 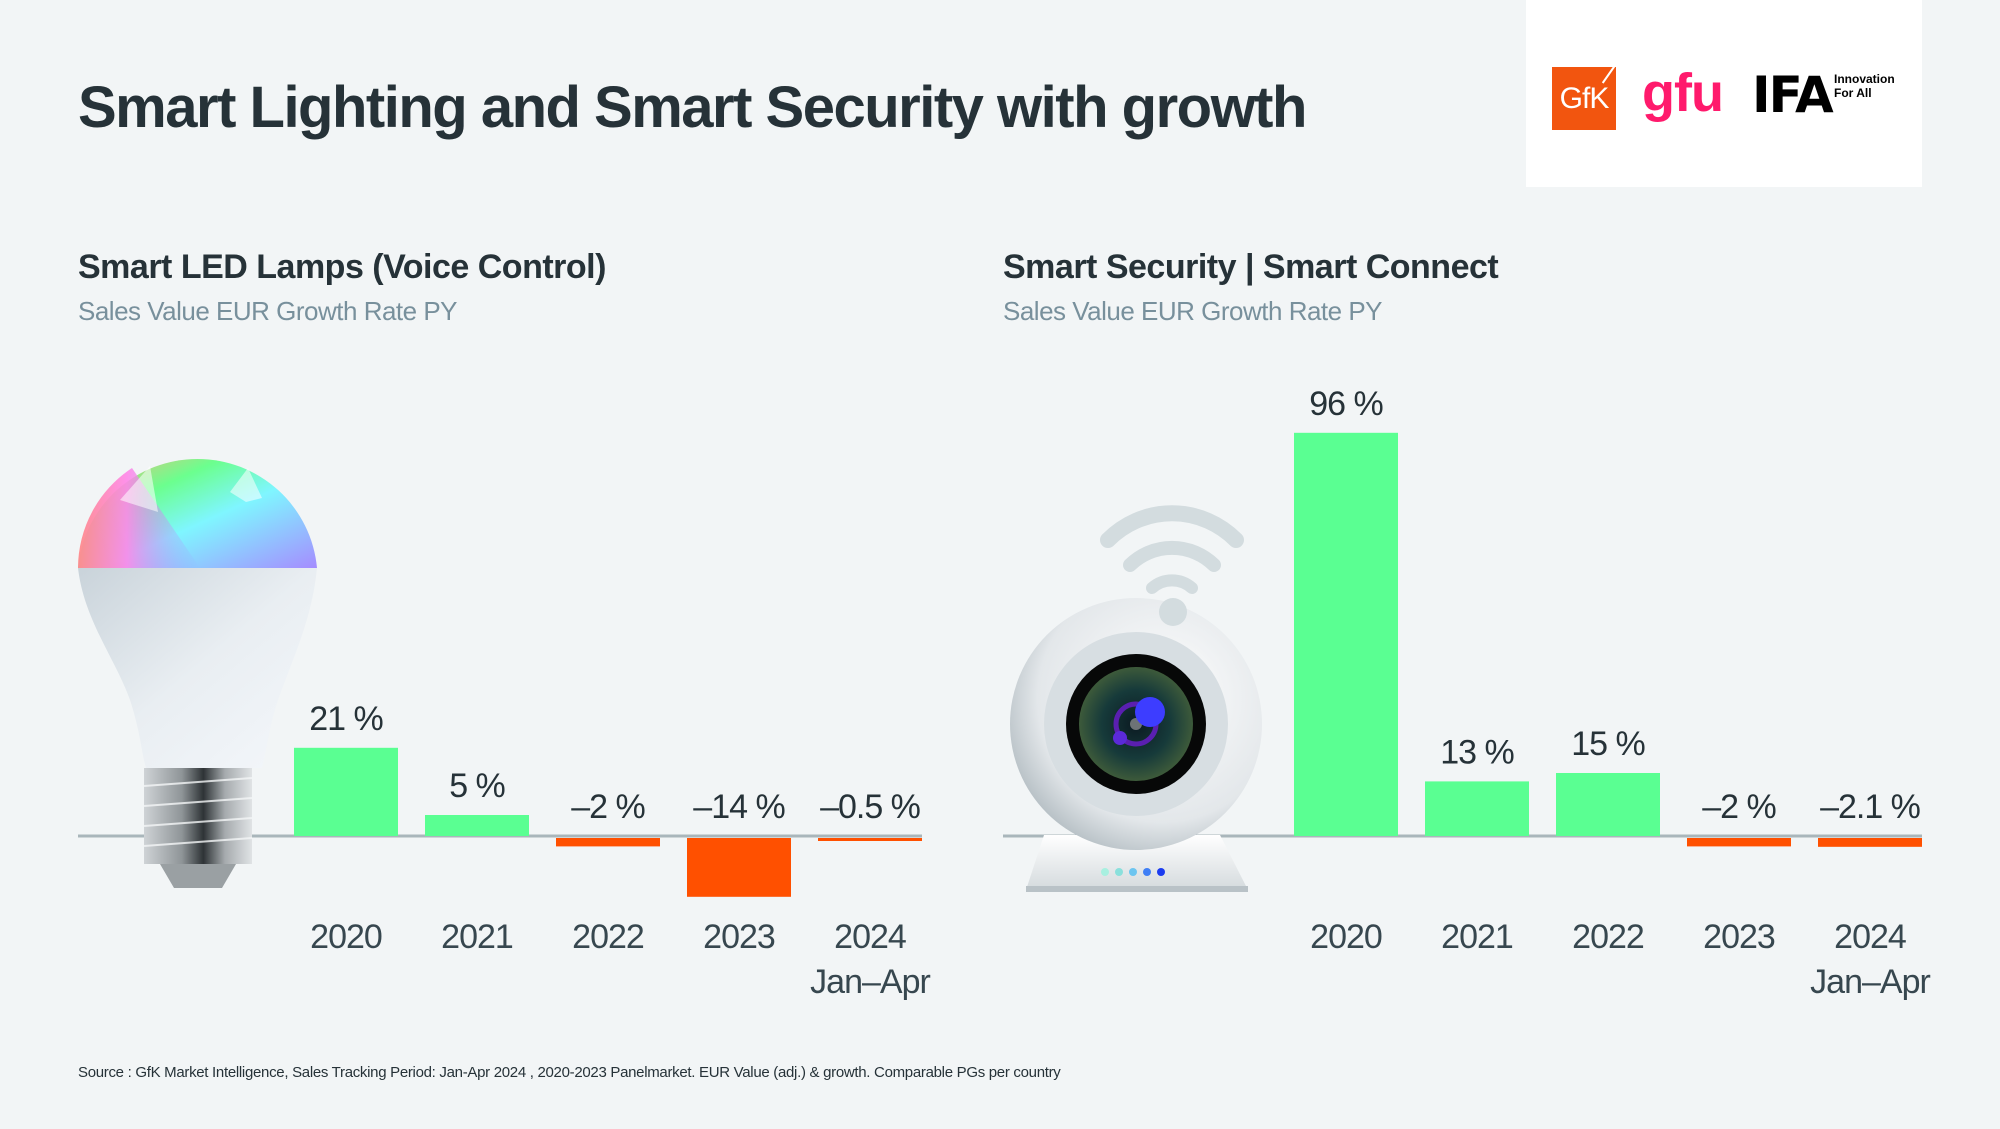 I want to click on right-value-label-2022: 15 %, so click(x=1608, y=744).